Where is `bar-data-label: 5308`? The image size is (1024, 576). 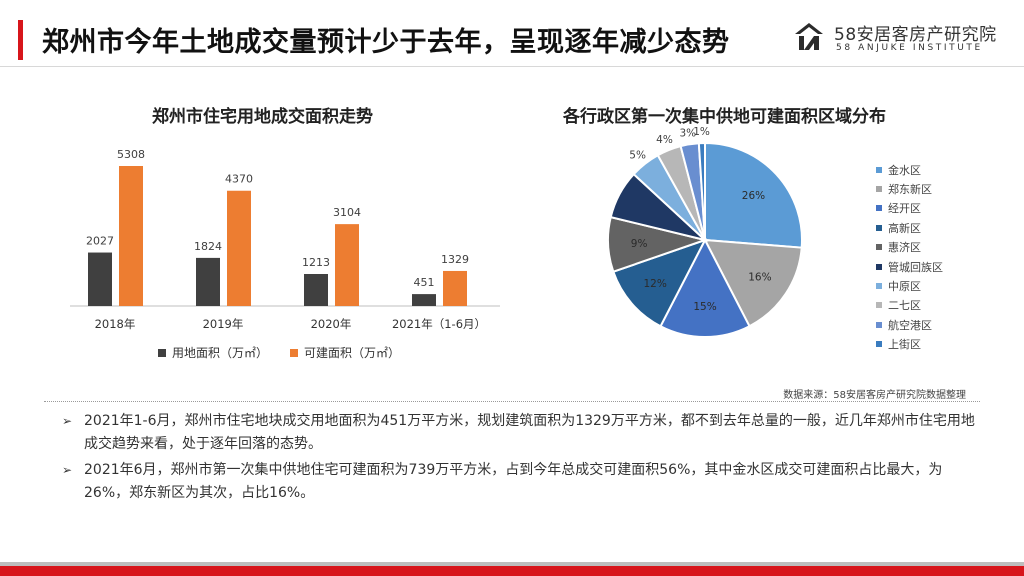 bar-data-label: 5308 is located at coordinates (131, 154).